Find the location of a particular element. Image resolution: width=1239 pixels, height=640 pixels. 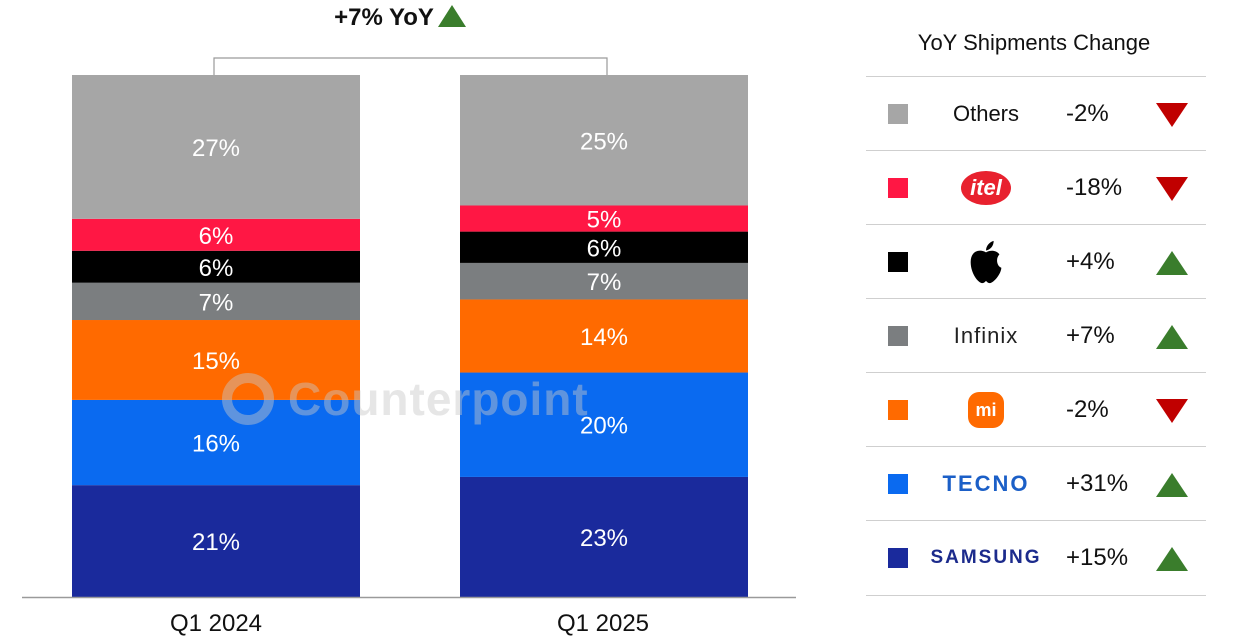

brand-itel-logo: itel is located at coordinates (986, 188).